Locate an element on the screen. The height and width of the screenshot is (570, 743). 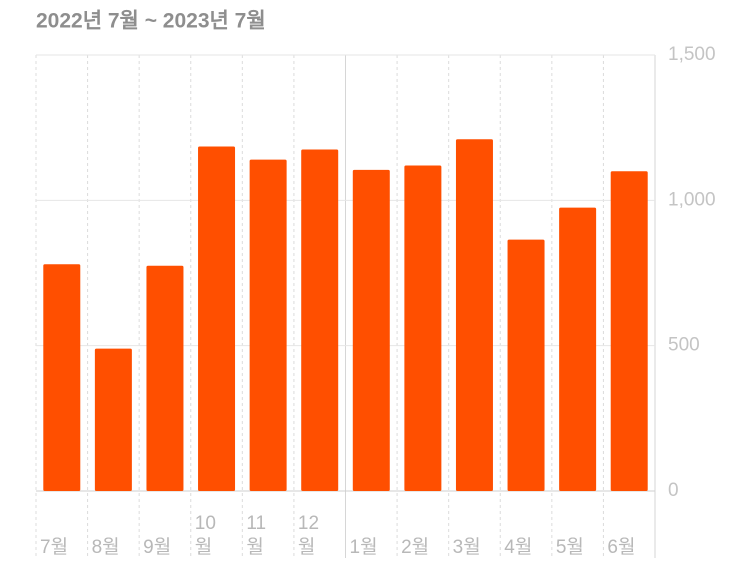
x-tick-label: 11월 is located at coordinates (256, 535).